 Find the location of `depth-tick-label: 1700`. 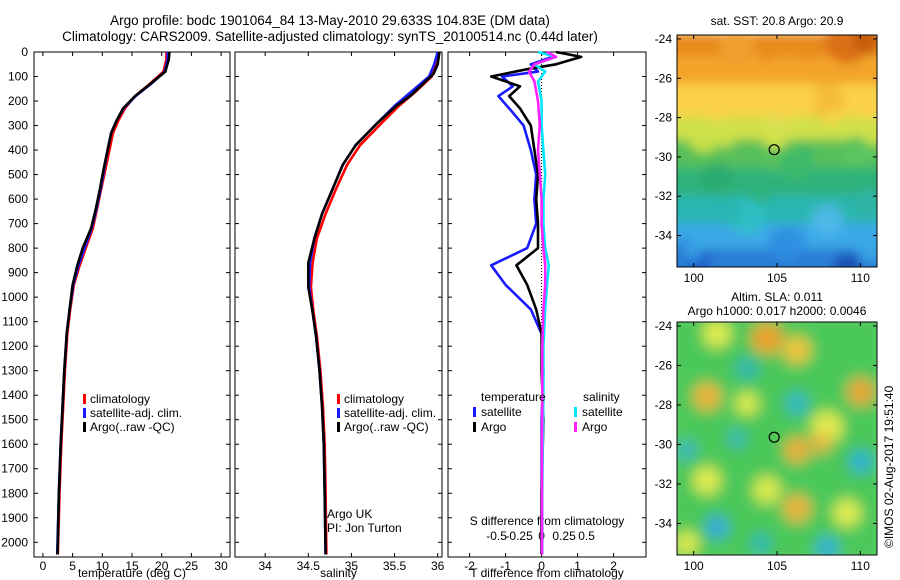

depth-tick-label: 1700 is located at coordinates (14, 469).